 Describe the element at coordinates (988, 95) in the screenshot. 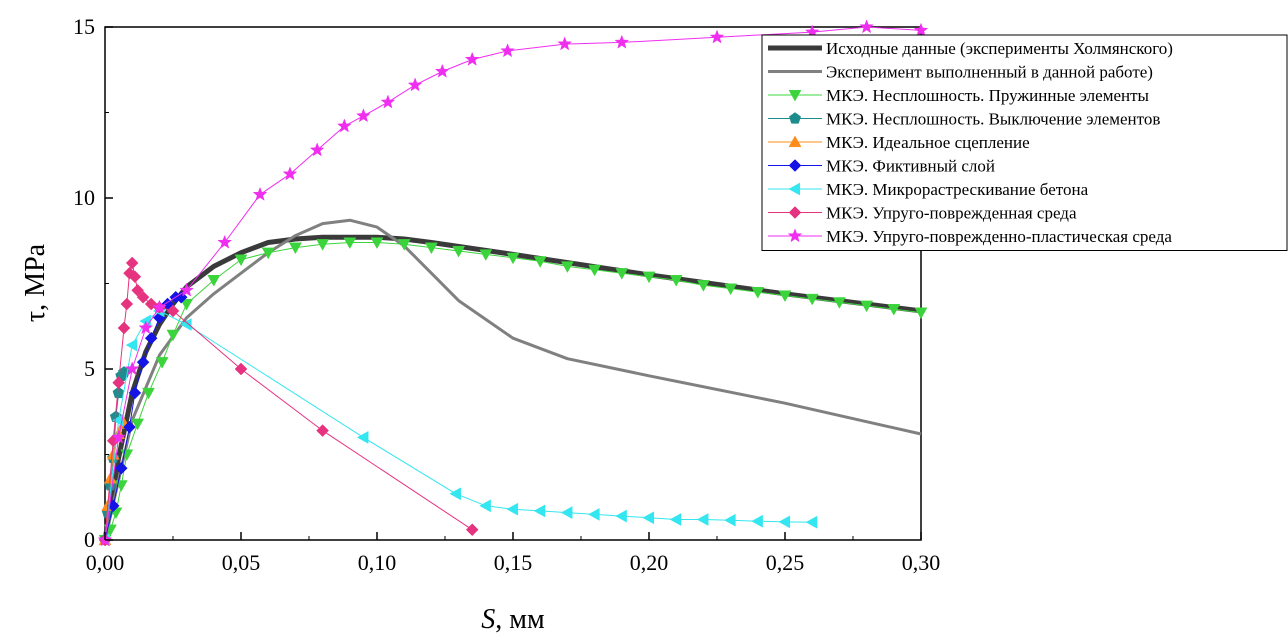

I see `legend-label: МКЭ. Несплошность. Пружинные элементы` at that location.